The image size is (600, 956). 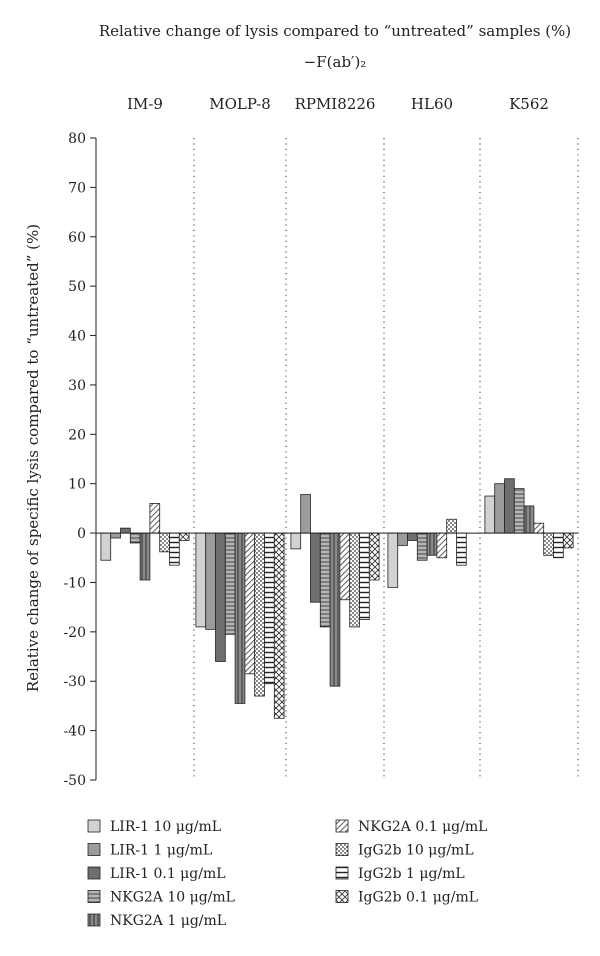 I want to click on legend-label: IgG2b 0.1 μg/mL, so click(x=418, y=898).